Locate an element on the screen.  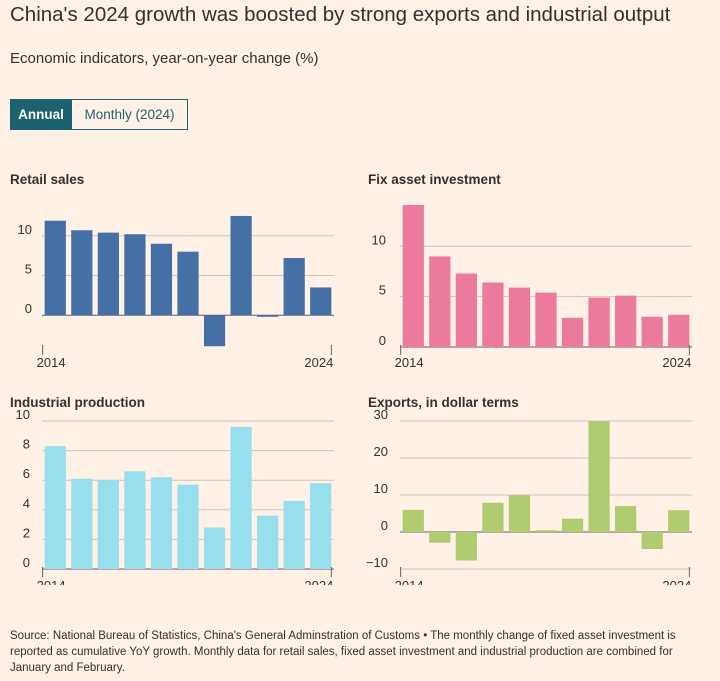
retail-sales-chart: 0 5 10 2014 2024 is located at coordinates (176, 292).